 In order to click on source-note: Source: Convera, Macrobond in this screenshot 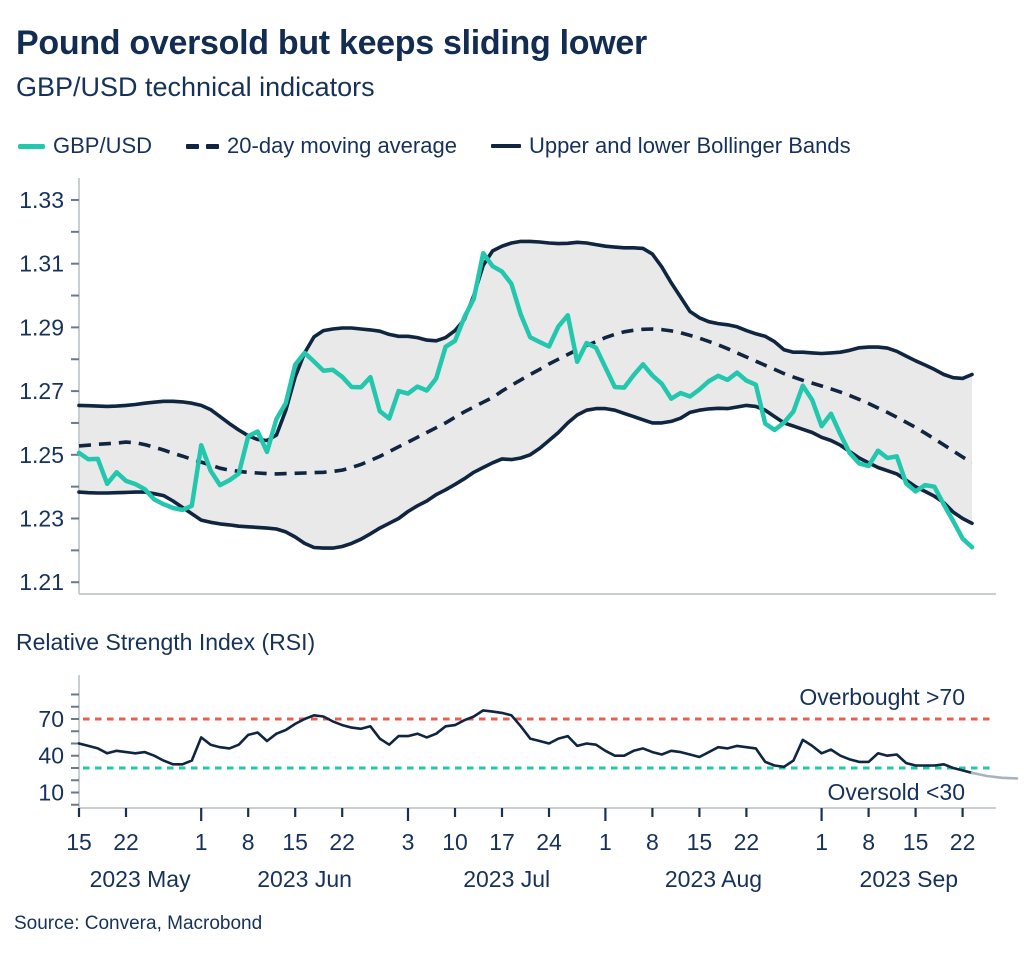, I will do `click(138, 923)`.